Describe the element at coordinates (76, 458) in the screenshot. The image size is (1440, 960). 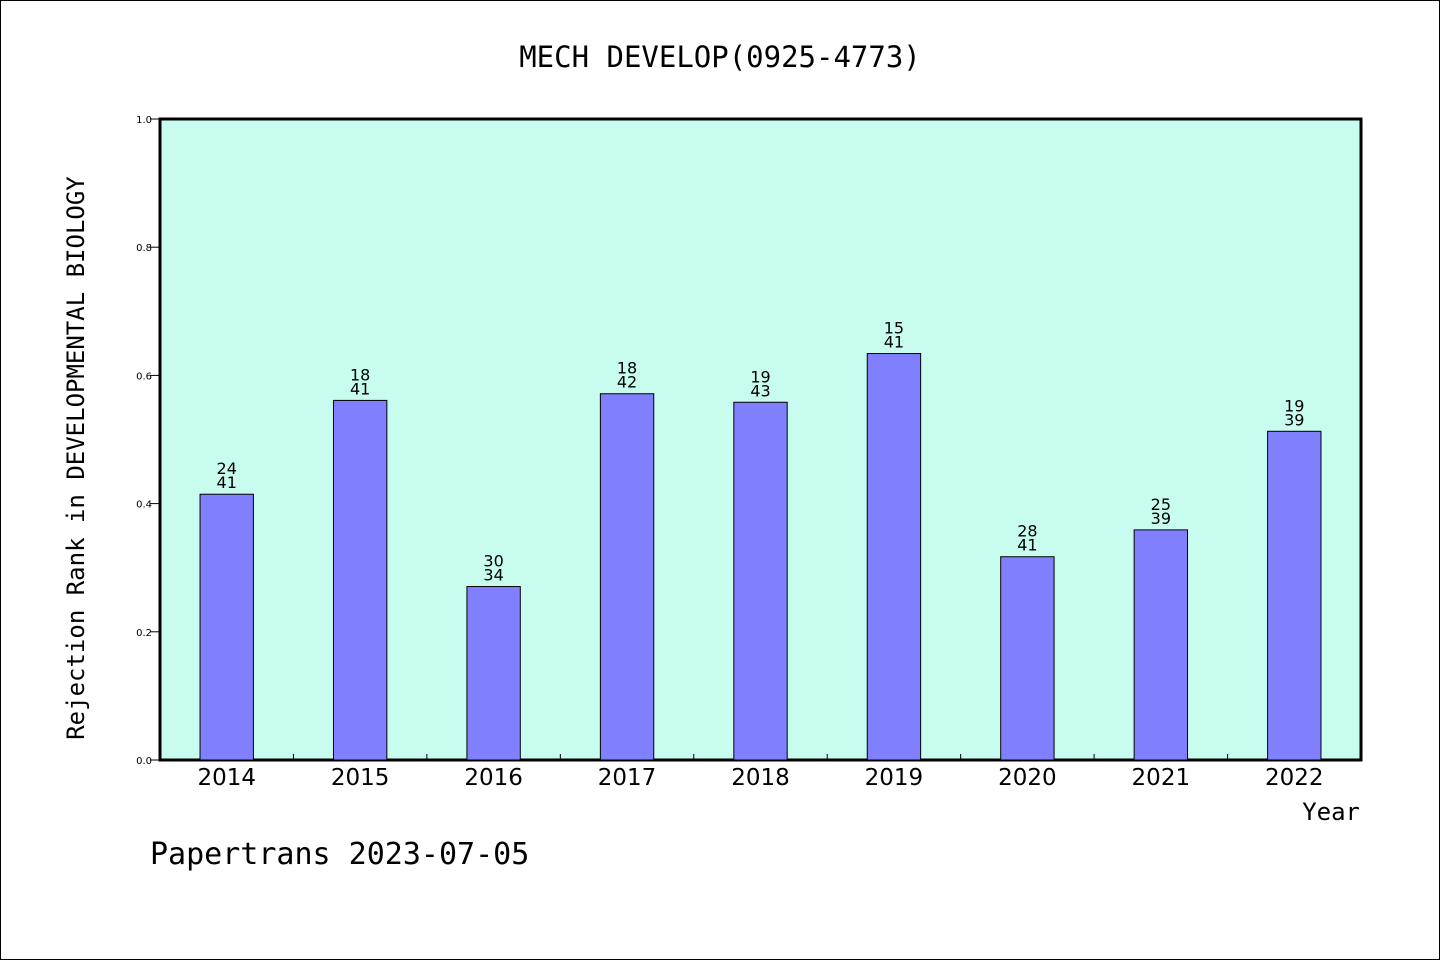
I see `y-axis-label: Rejection Rank in DEVELOPMENTAL BIOLOGY` at that location.